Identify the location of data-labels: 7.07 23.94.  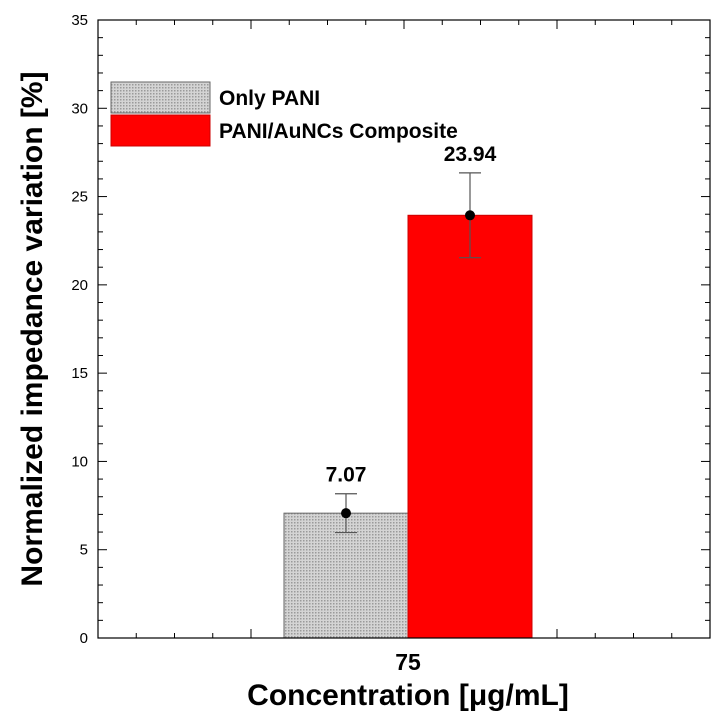
(411, 315).